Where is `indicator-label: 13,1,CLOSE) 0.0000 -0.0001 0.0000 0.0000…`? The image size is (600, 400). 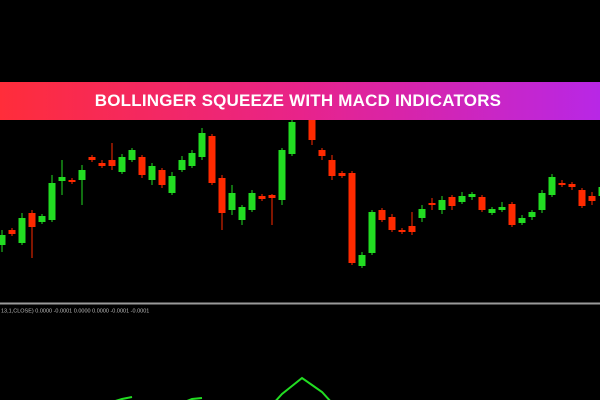 indicator-label: 13,1,CLOSE) 0.0000 -0.0001 0.0000 0.0000… is located at coordinates (75, 311).